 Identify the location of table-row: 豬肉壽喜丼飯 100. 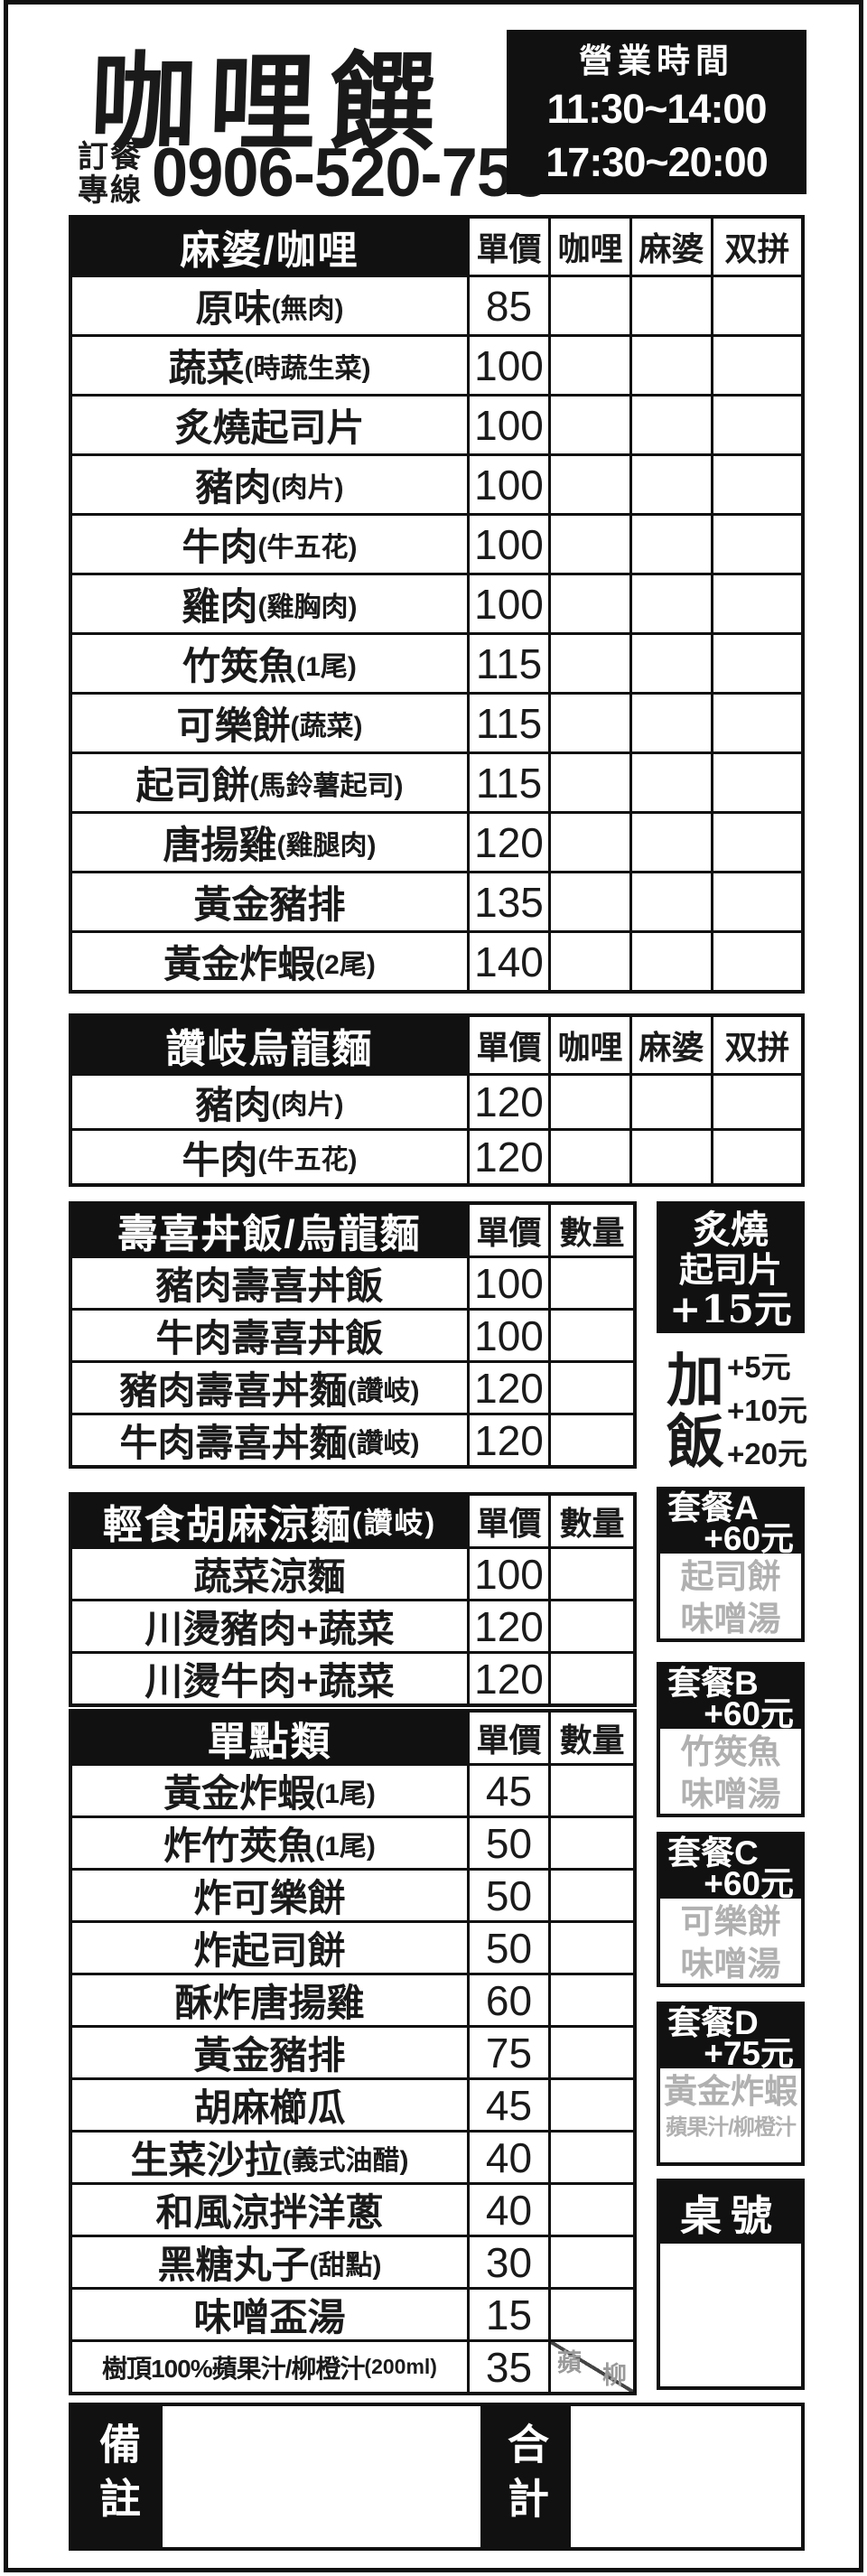
(352, 1281).